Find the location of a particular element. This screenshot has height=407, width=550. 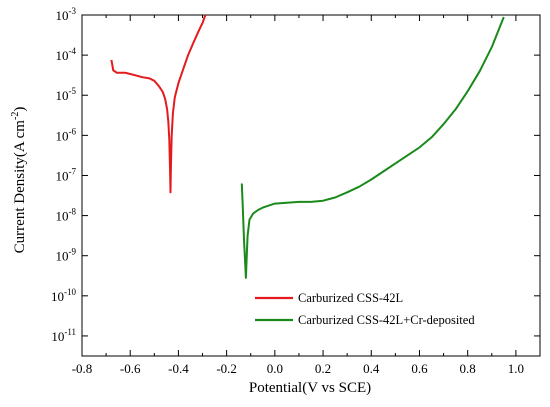

y-axis-title-close: ) is located at coordinates (20, 109).